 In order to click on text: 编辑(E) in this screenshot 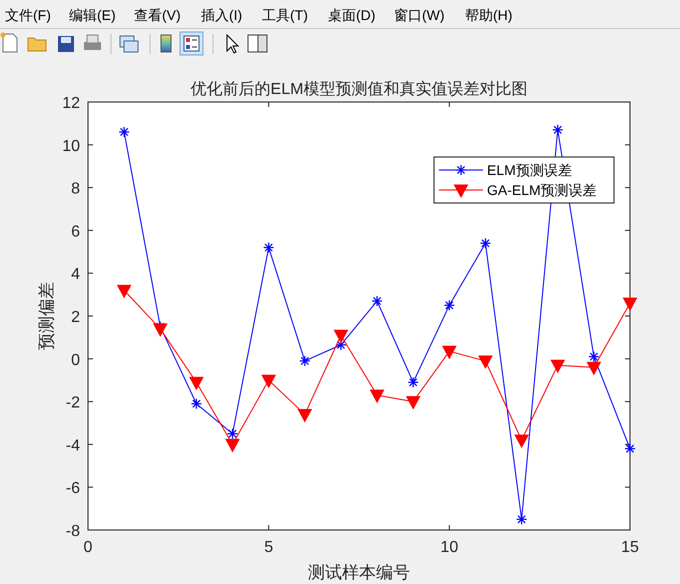, I will do `click(92, 15)`.